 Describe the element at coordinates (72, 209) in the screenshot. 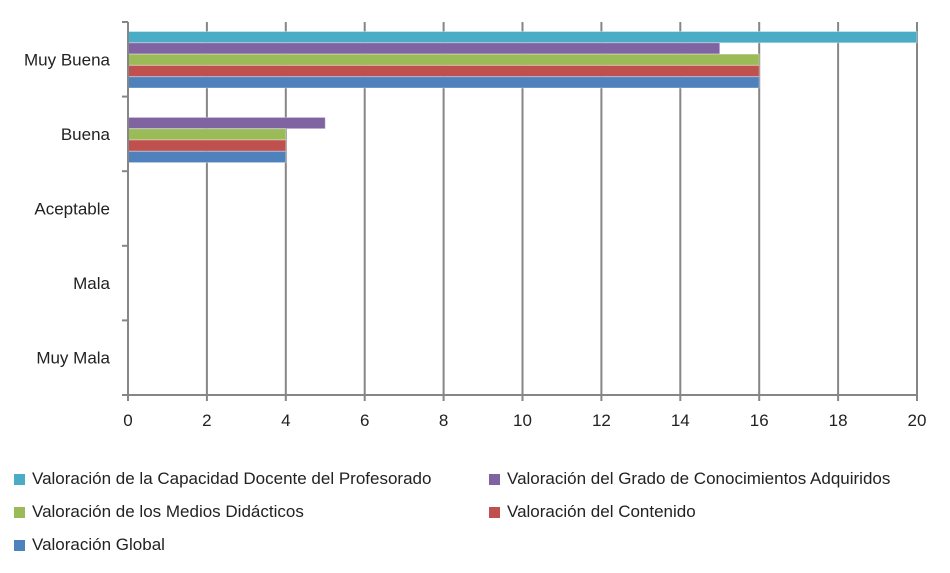

I see `y-tick-label: Aceptable` at that location.